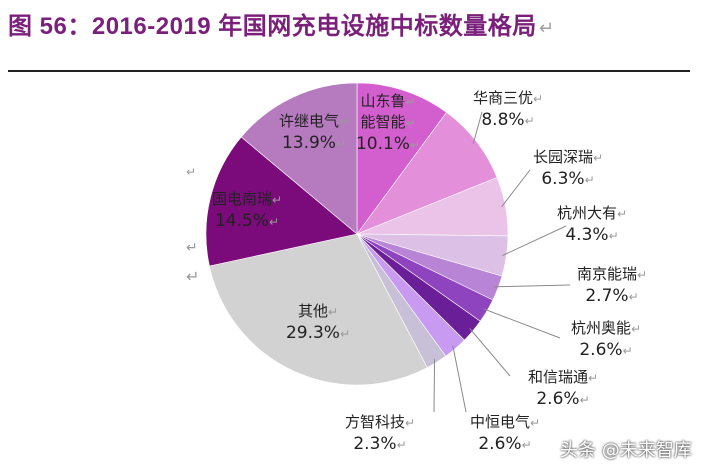 The width and height of the screenshot is (721, 469). Describe the element at coordinates (459, 379) in the screenshot. I see `slice-8-leader-line` at that location.